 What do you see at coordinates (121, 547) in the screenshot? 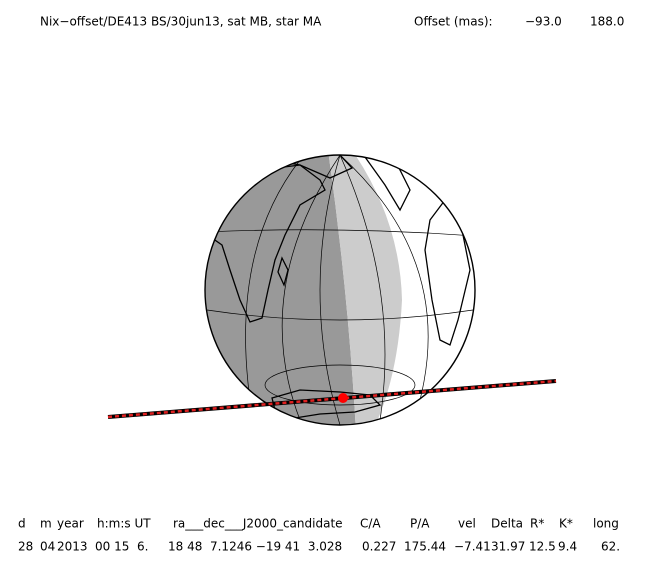
I see `table-cell: 00 15 6.` at bounding box center [121, 547].